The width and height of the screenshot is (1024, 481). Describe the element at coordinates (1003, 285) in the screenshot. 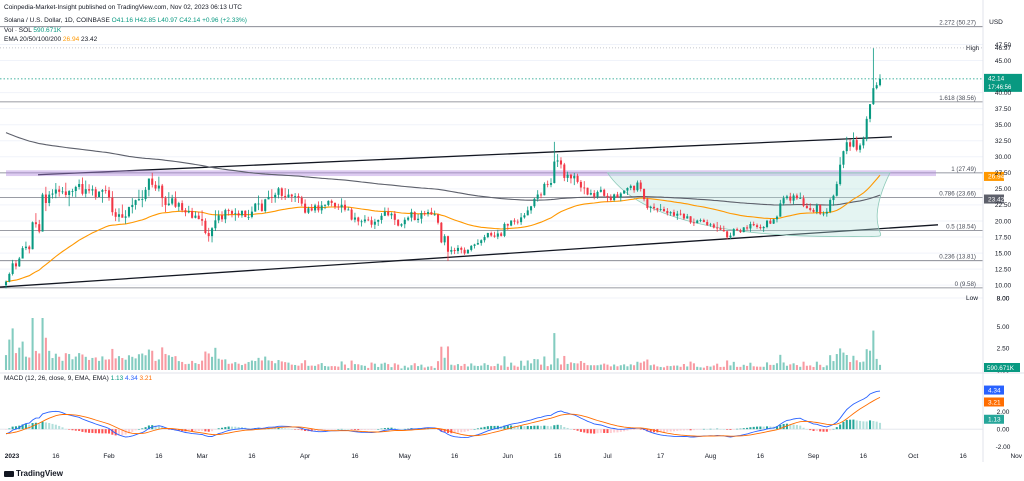

I see `price-tick-label: 10.00` at that location.